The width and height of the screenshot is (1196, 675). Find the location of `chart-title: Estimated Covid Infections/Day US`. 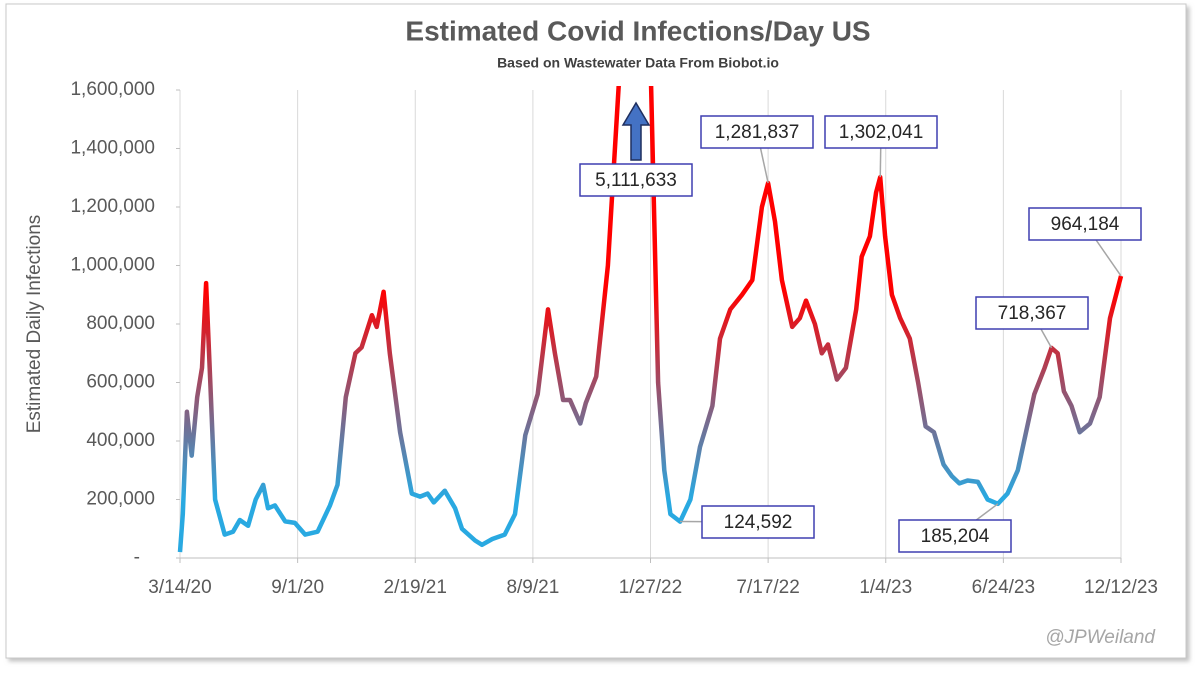

chart-title: Estimated Covid Infections/Day US is located at coordinates (637, 30).